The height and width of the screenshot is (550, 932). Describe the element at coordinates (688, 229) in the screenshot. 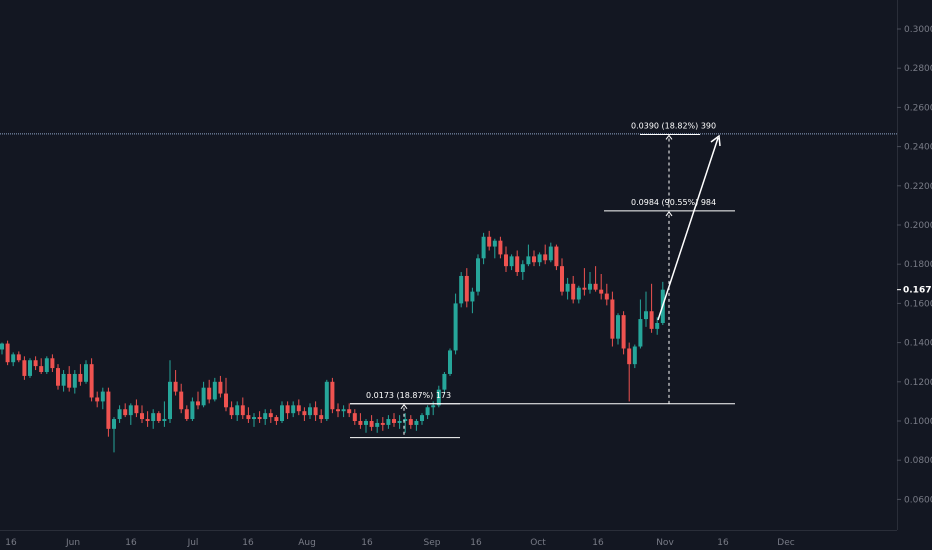

I see `projection-arrow-line` at that location.